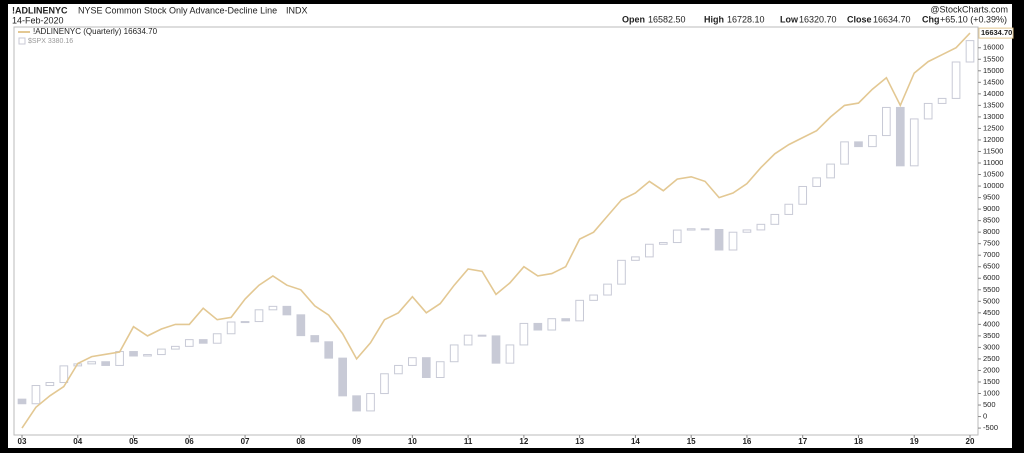 The width and height of the screenshot is (1024, 453). I want to click on y-tick-label: 7000, so click(991, 254).